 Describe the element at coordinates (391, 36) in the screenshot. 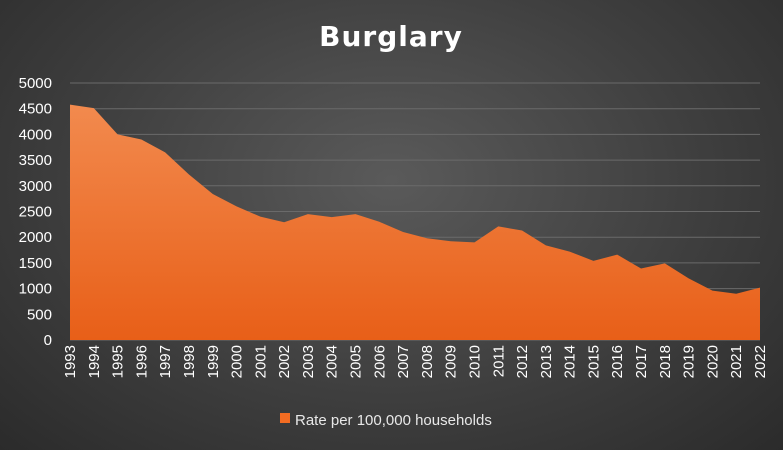

I see `chart-title: Burglary` at that location.